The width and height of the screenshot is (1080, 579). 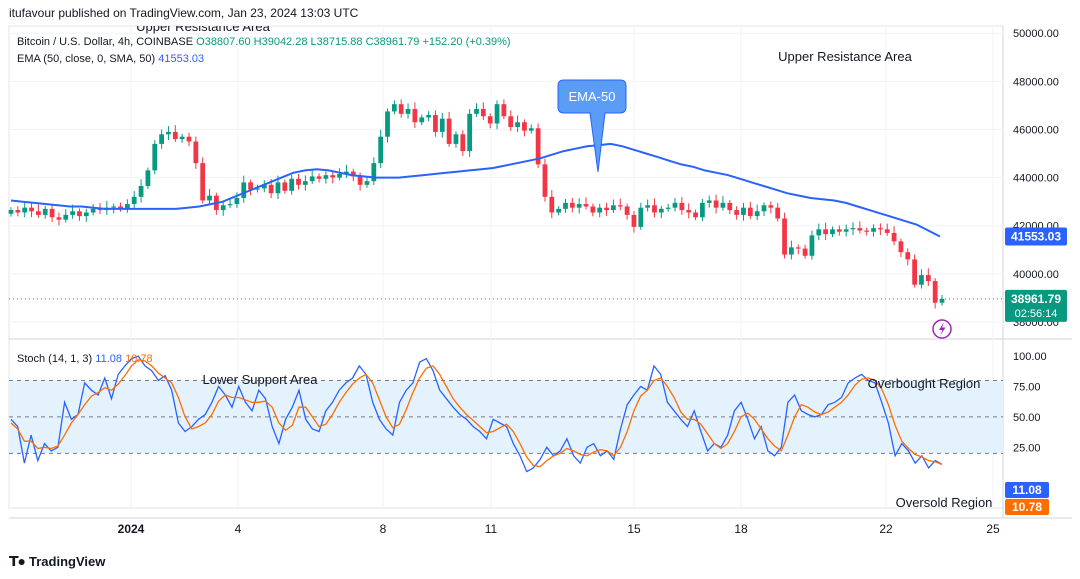 I want to click on brand-name: TradingView, so click(x=67, y=561).